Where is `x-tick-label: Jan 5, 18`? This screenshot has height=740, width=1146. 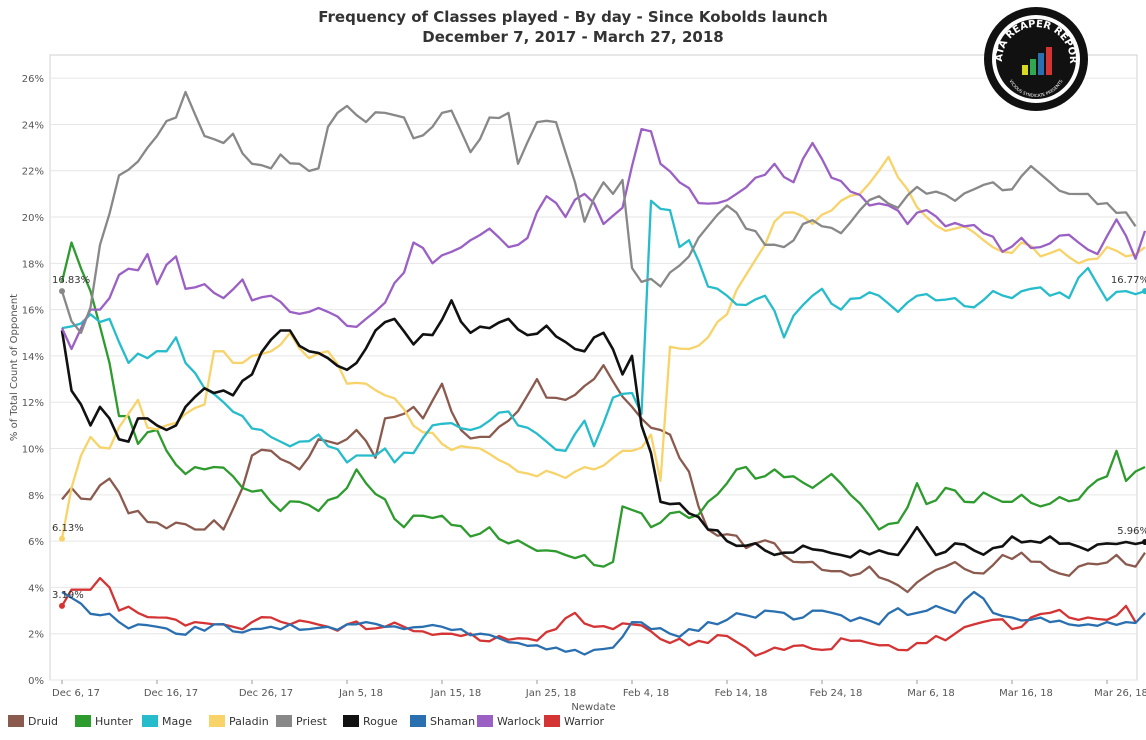
x-tick-label: Jan 5, 18 is located at coordinates (360, 693).